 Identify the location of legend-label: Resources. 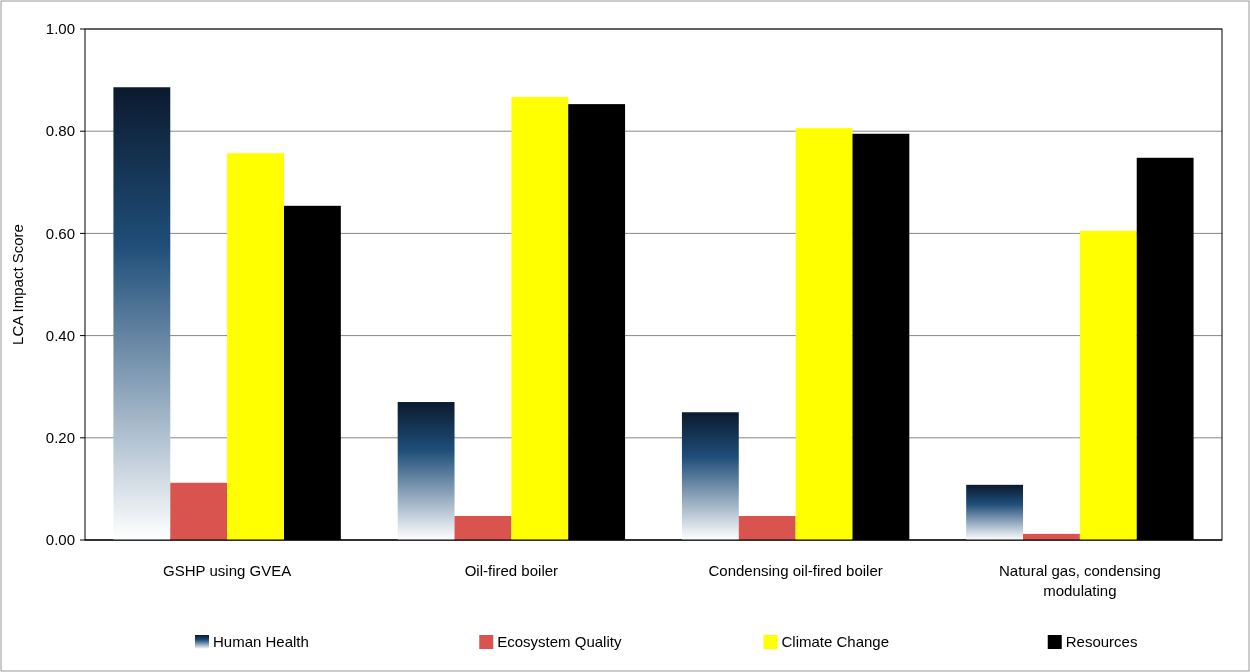
(1101, 642).